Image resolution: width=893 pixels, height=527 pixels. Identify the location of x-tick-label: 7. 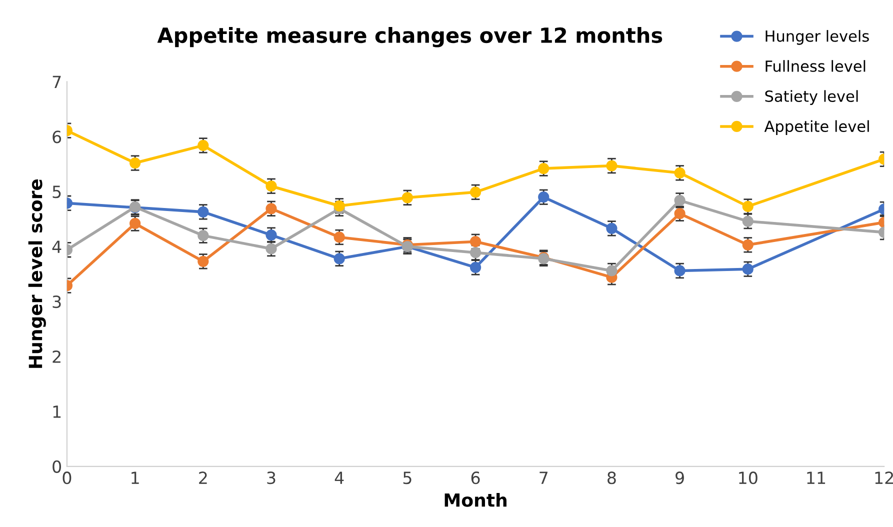
(544, 478).